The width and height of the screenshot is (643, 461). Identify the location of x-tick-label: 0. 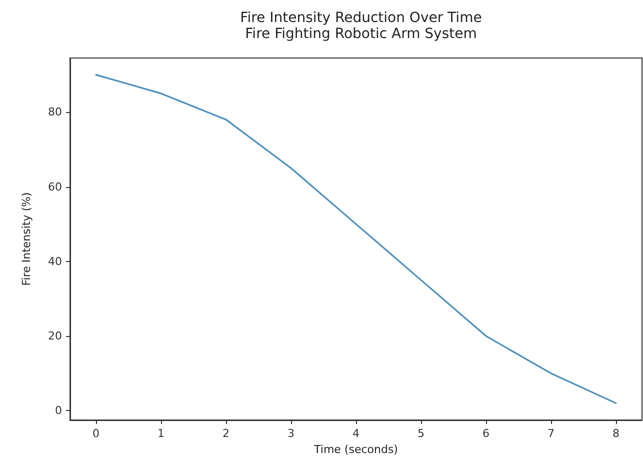
(96, 433).